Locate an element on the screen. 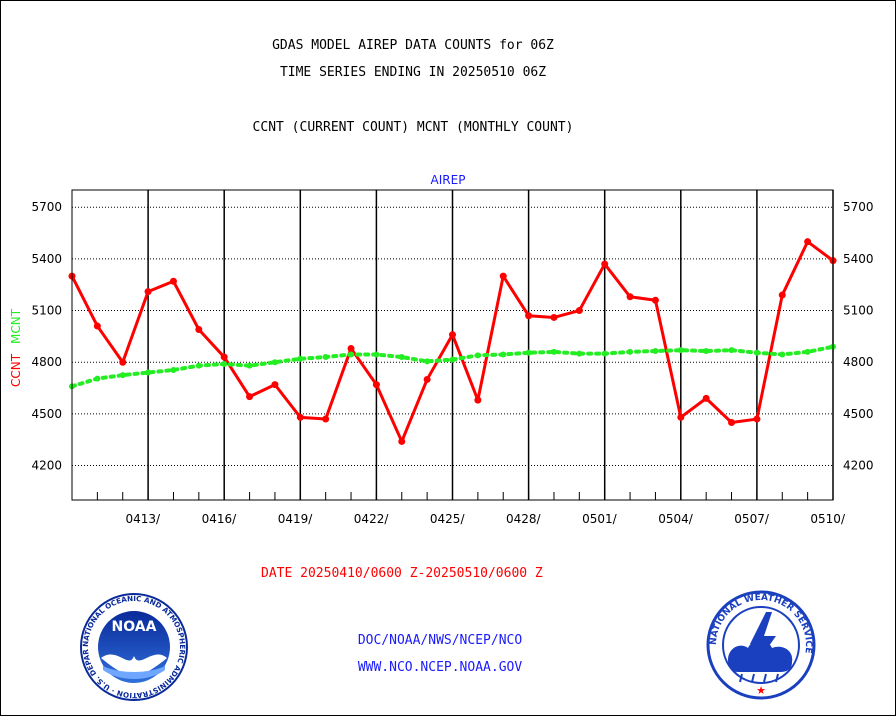 Image resolution: width=896 pixels, height=716 pixels. date-range-label: DATE 20250410/0600 Z-20250510/0600 Z is located at coordinates (402, 573).